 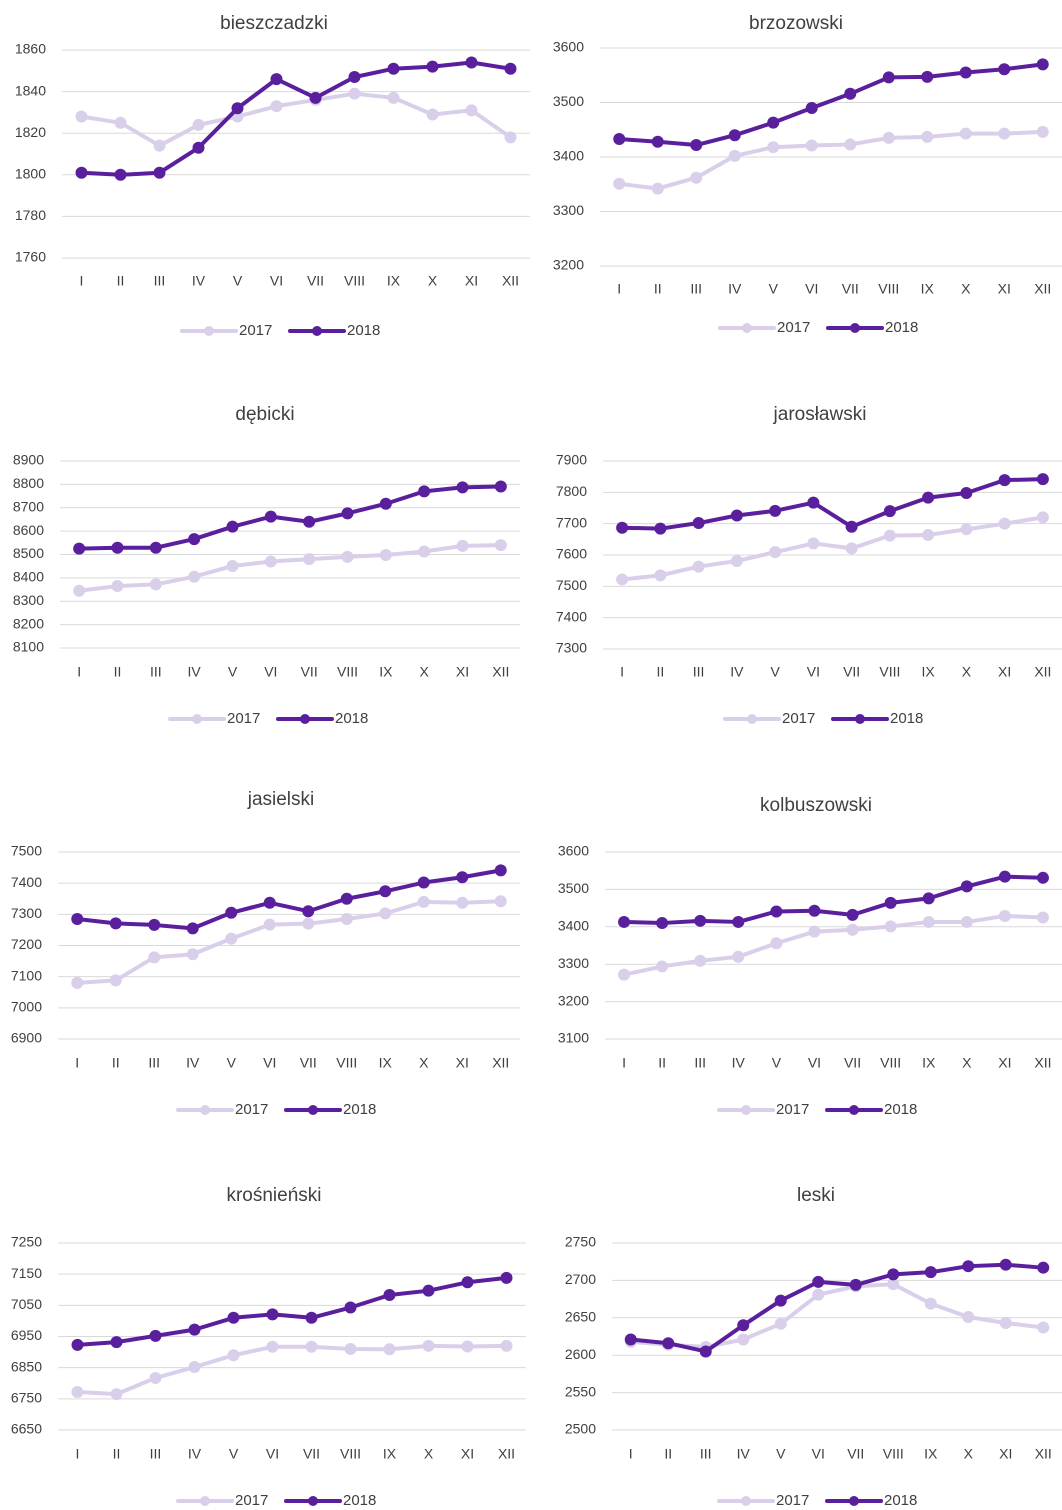 I want to click on y-tick-label: 8400, so click(x=28, y=577).